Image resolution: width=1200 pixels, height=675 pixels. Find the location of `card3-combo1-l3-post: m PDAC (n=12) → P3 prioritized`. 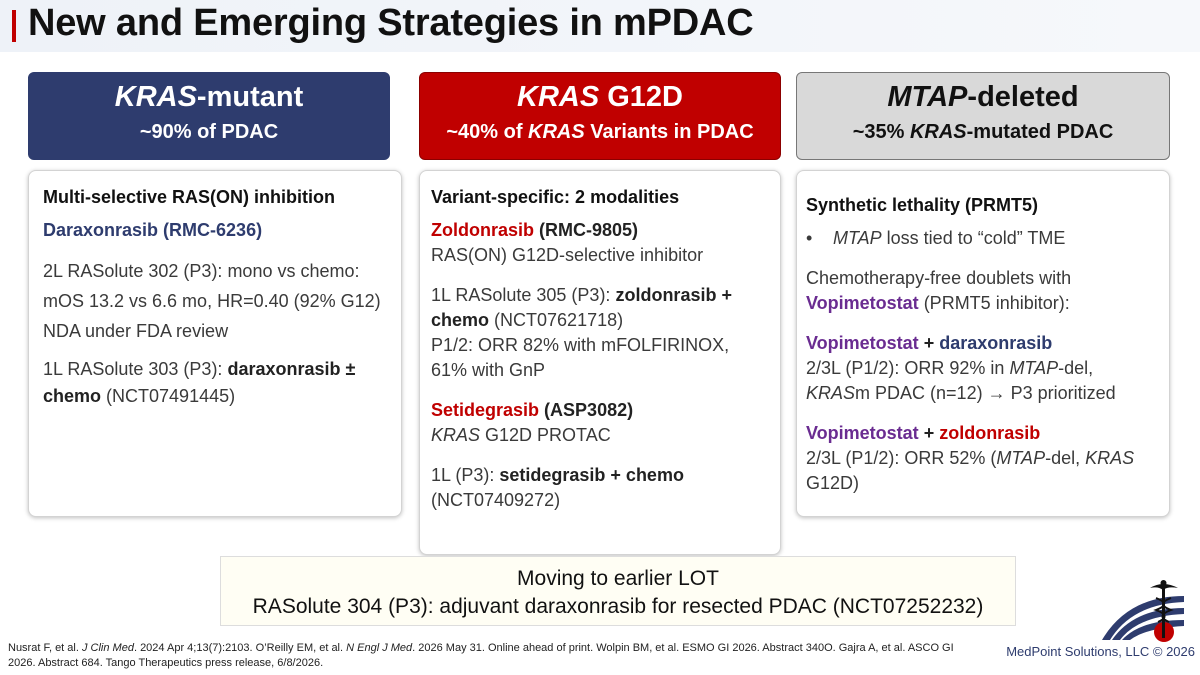

card3-combo1-l3-post: m PDAC (n=12) → P3 prioritized is located at coordinates (985, 393).